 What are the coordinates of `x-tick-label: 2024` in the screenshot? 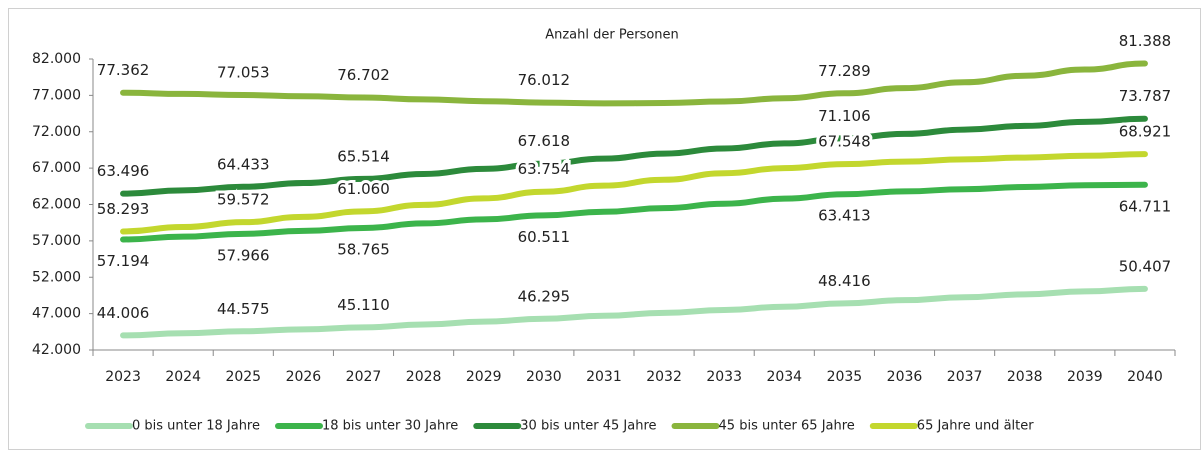 It's located at (183, 377).